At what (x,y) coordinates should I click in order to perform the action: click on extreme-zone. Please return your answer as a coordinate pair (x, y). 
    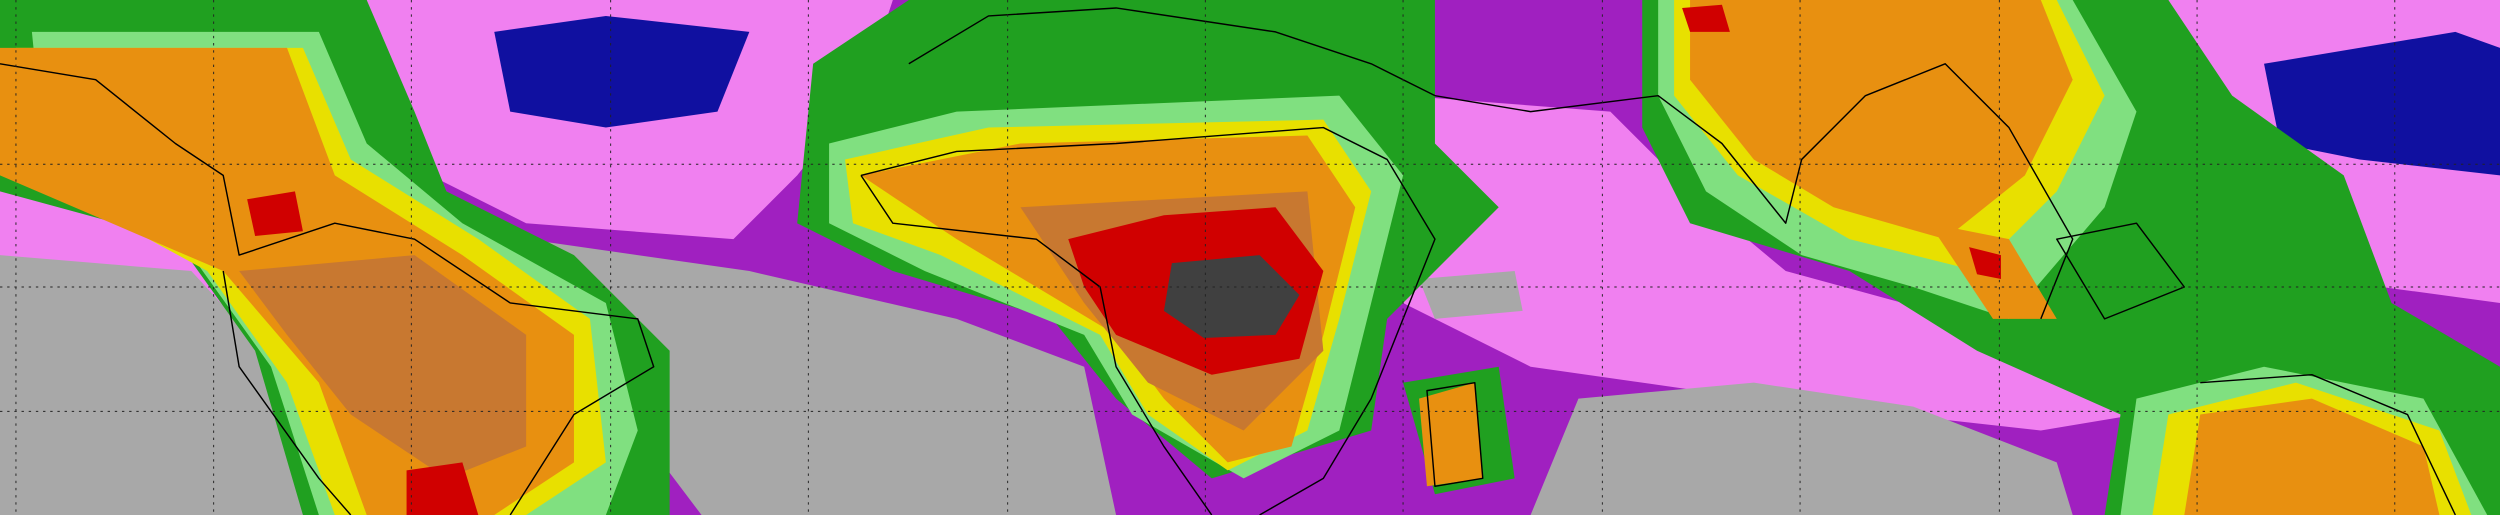
    Looking at the image, I should click on (1231, 297).